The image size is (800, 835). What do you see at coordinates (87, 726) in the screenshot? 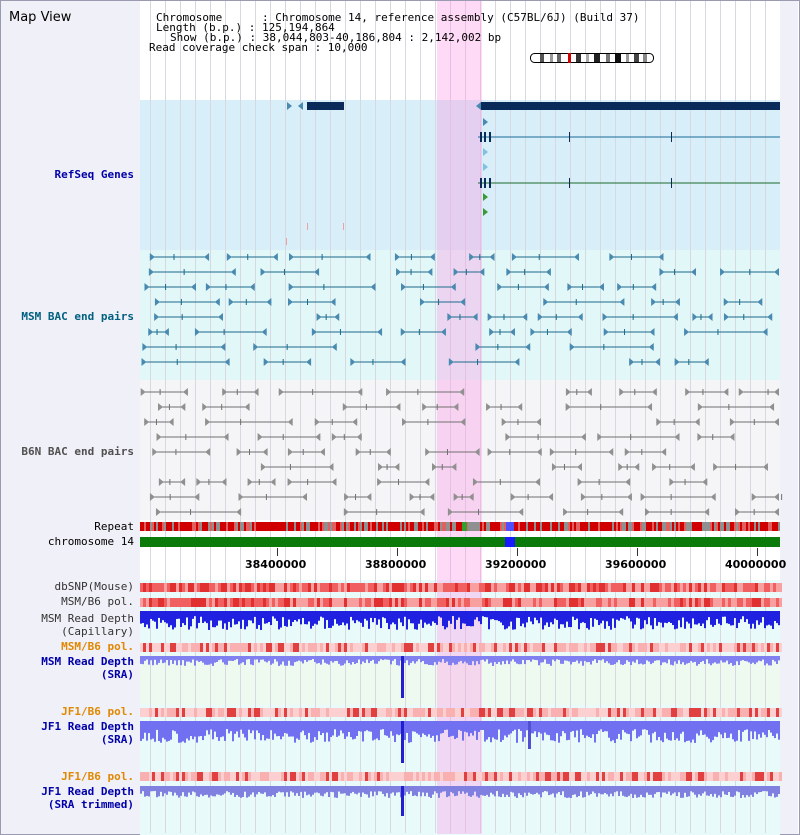
I see `track-label-jf1-depth-sra: JF1 Read Depth` at bounding box center [87, 726].